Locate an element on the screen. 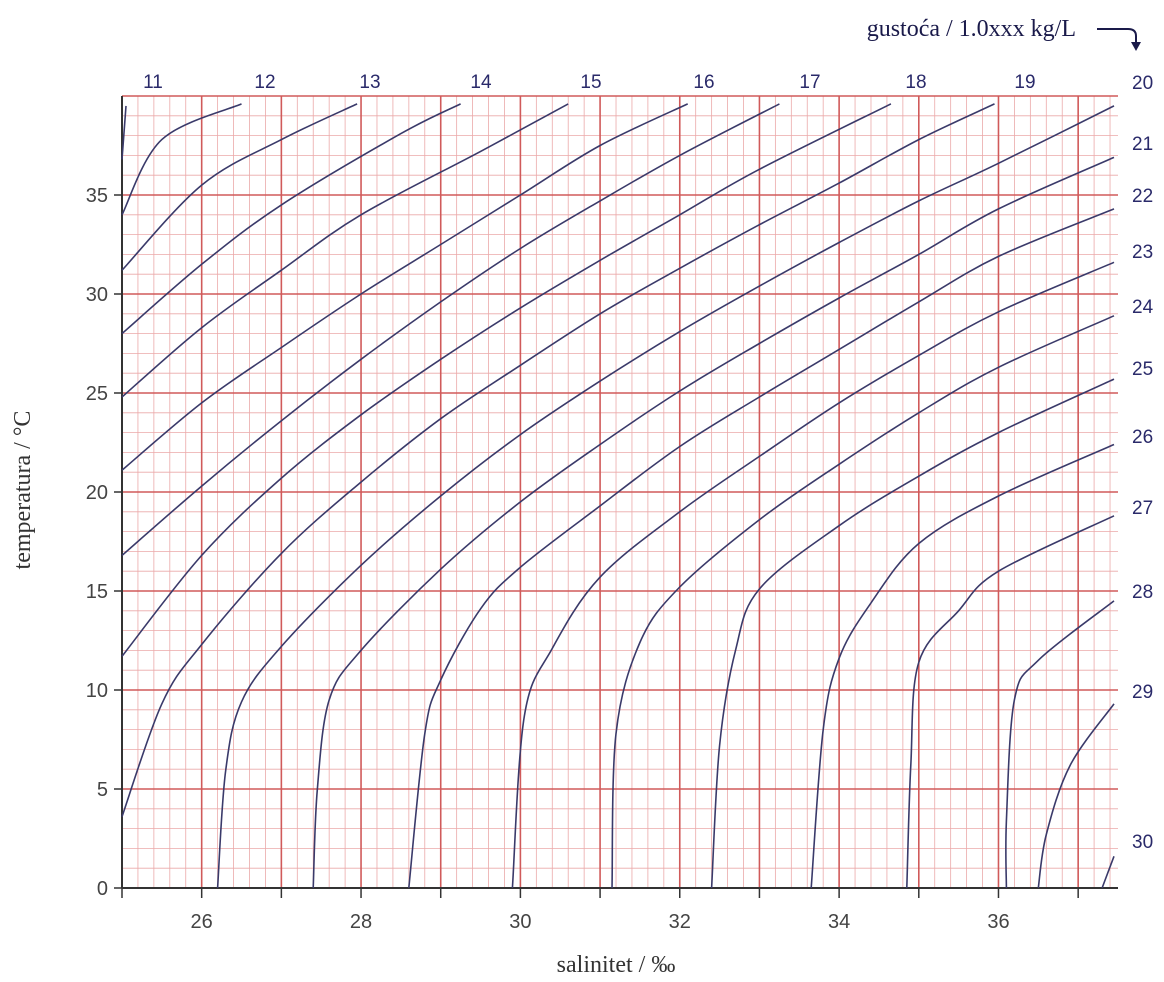 The width and height of the screenshot is (1164, 982). isopycnal-label-19: 19 is located at coordinates (1024, 82).